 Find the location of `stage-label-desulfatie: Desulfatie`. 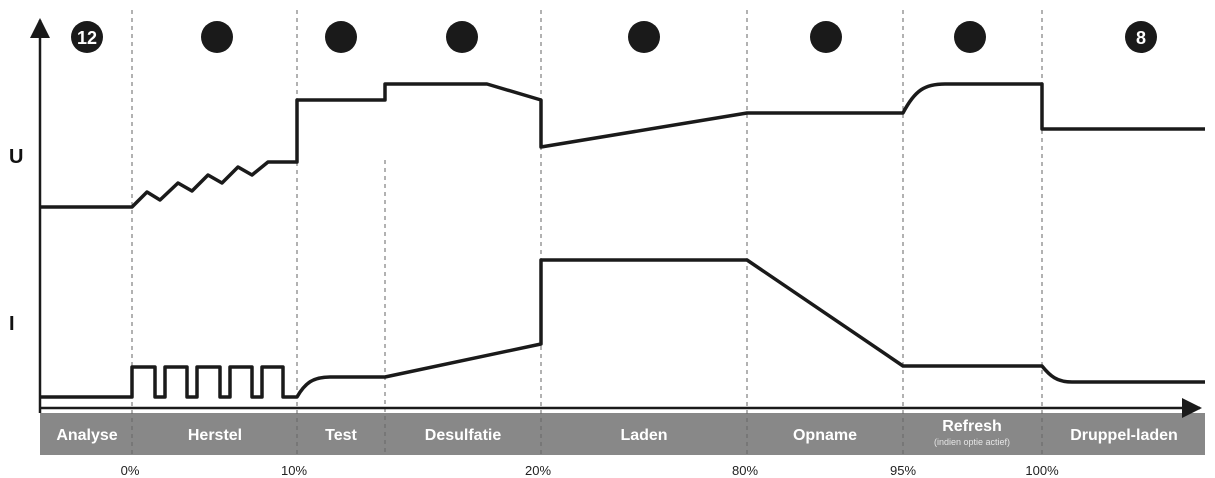

stage-label-desulfatie: Desulfatie is located at coordinates (463, 435).